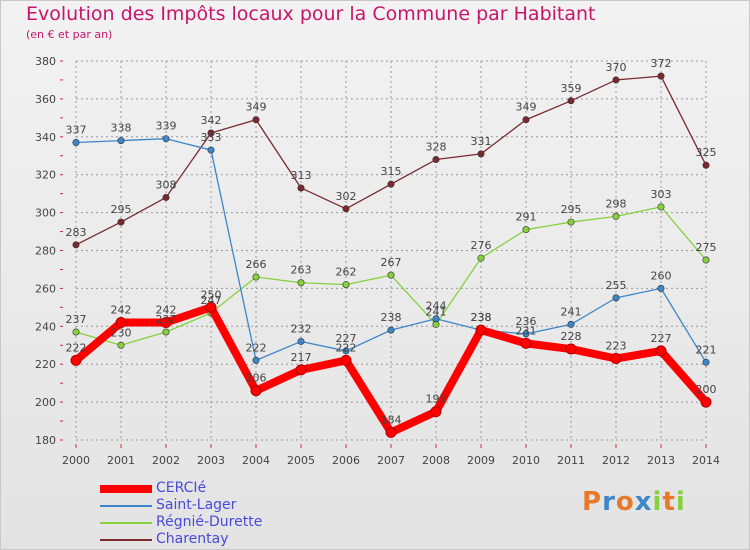 The width and height of the screenshot is (750, 550). What do you see at coordinates (45, 402) in the screenshot?
I see `y-tick-label: 200` at bounding box center [45, 402].